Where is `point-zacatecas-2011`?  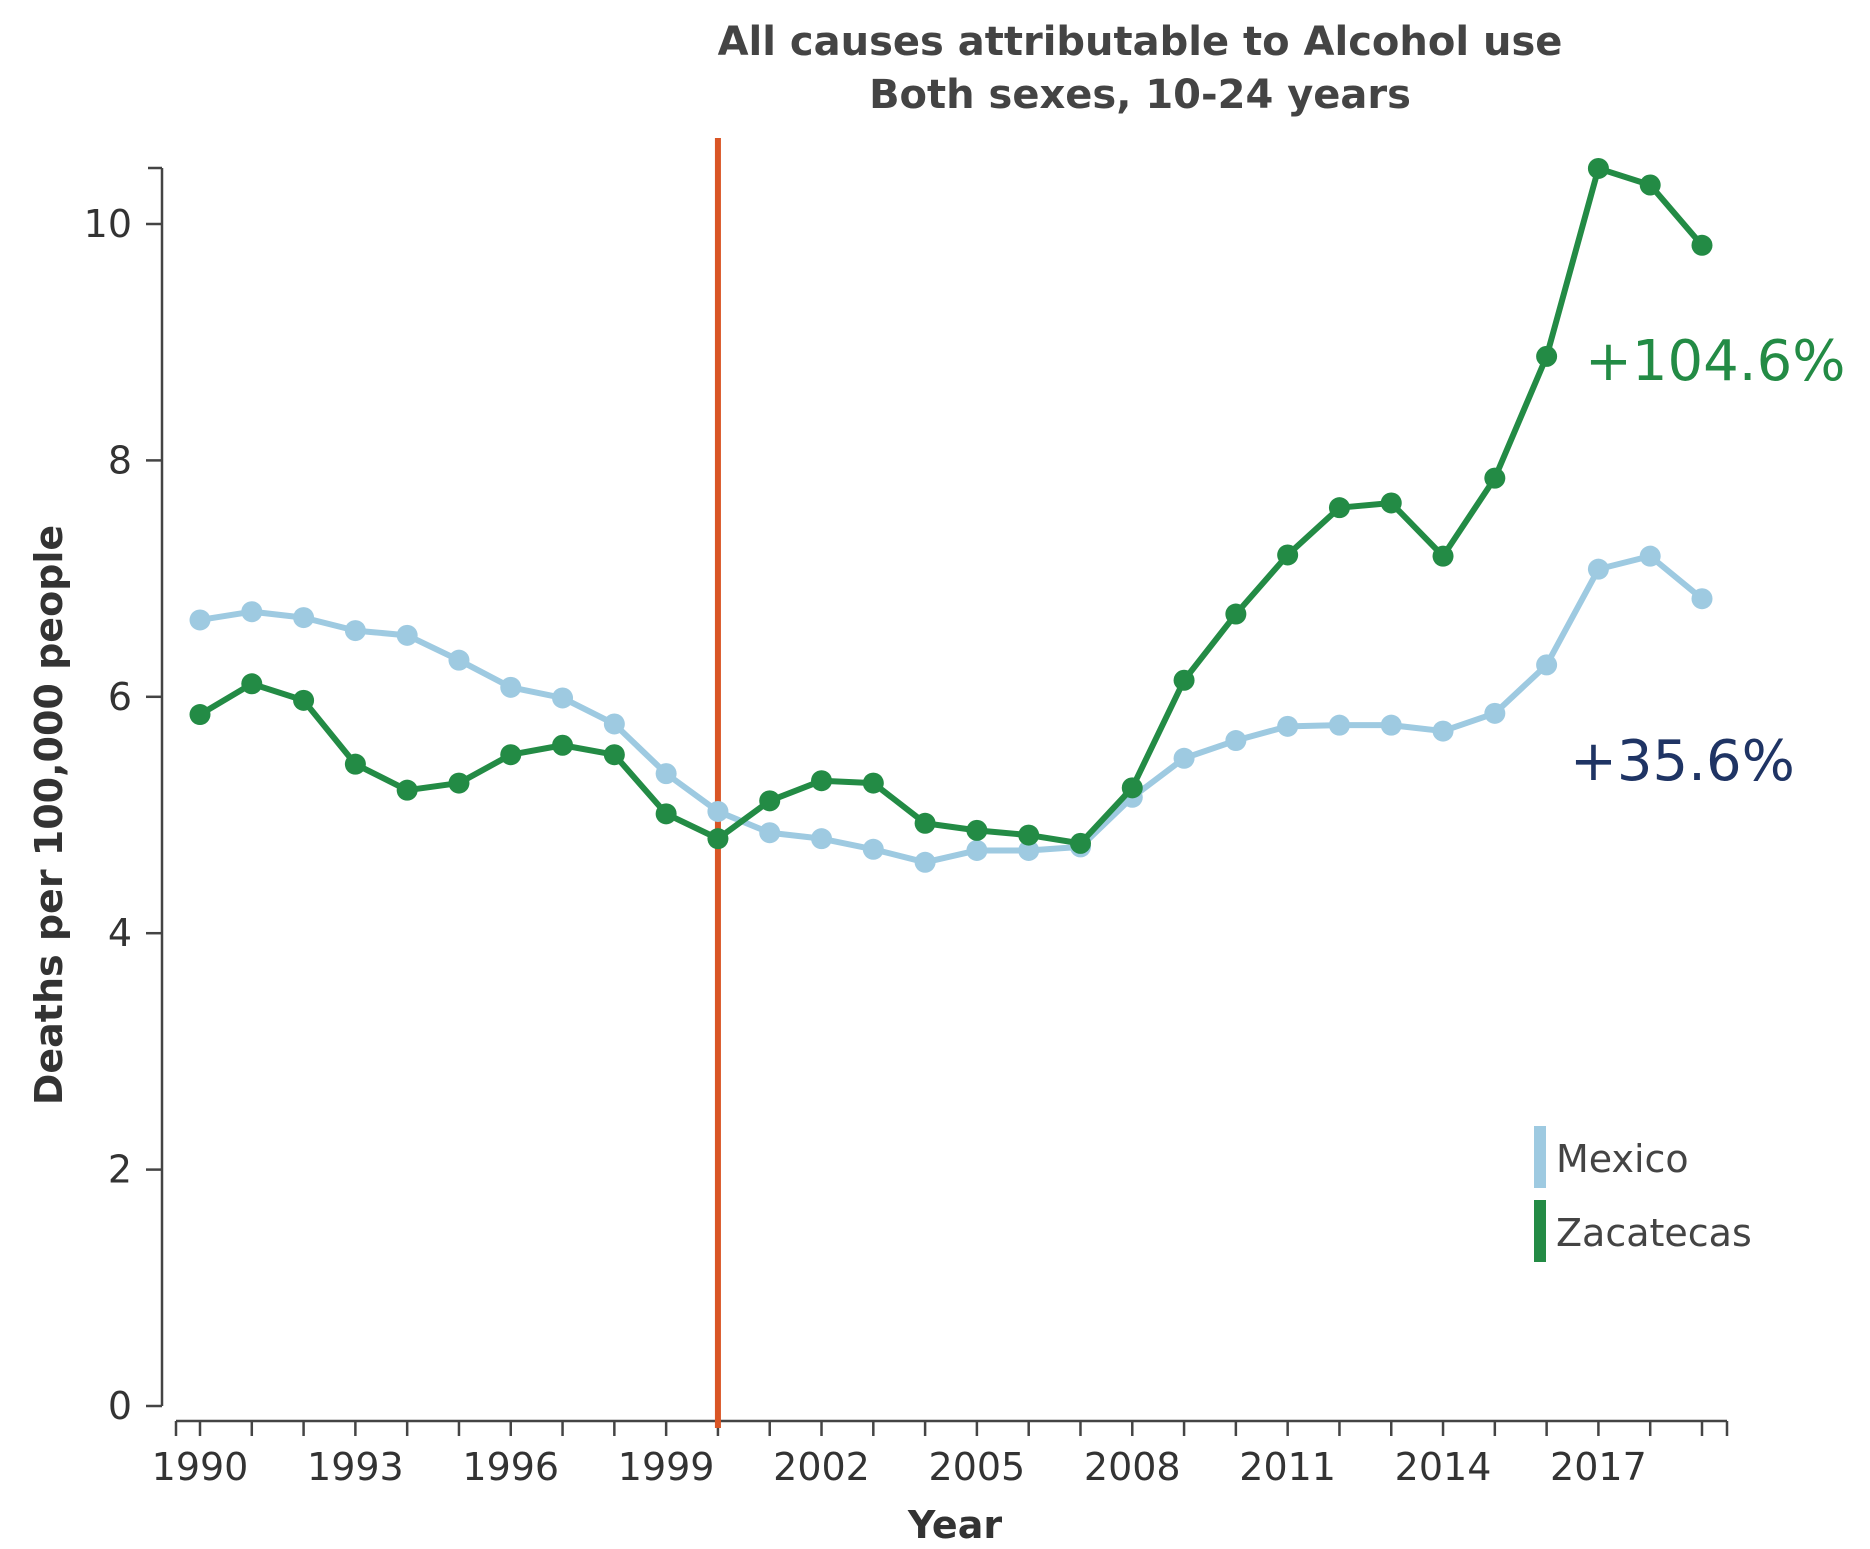 point-zacatecas-2011 is located at coordinates (1288, 555).